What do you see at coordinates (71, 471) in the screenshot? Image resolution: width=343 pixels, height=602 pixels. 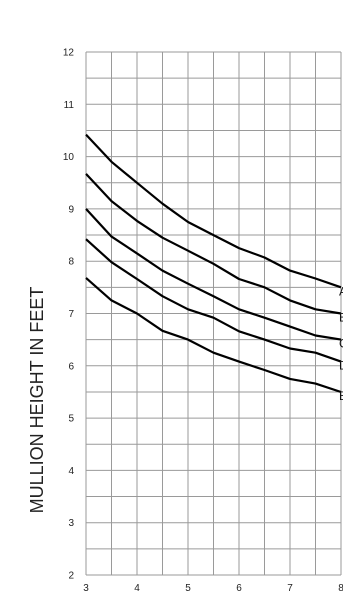 I see `y-tick-label: 4` at bounding box center [71, 471].